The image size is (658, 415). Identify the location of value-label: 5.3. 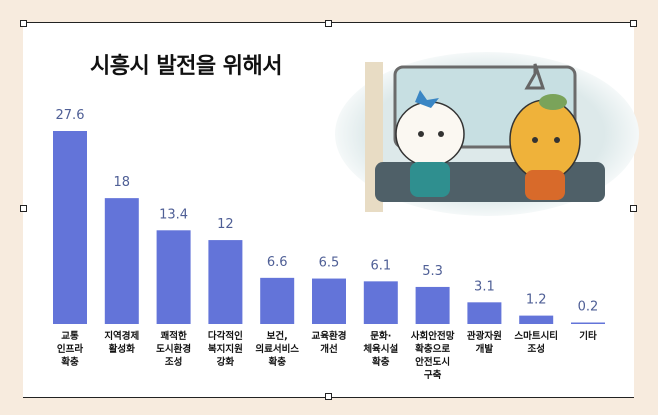
(432, 271).